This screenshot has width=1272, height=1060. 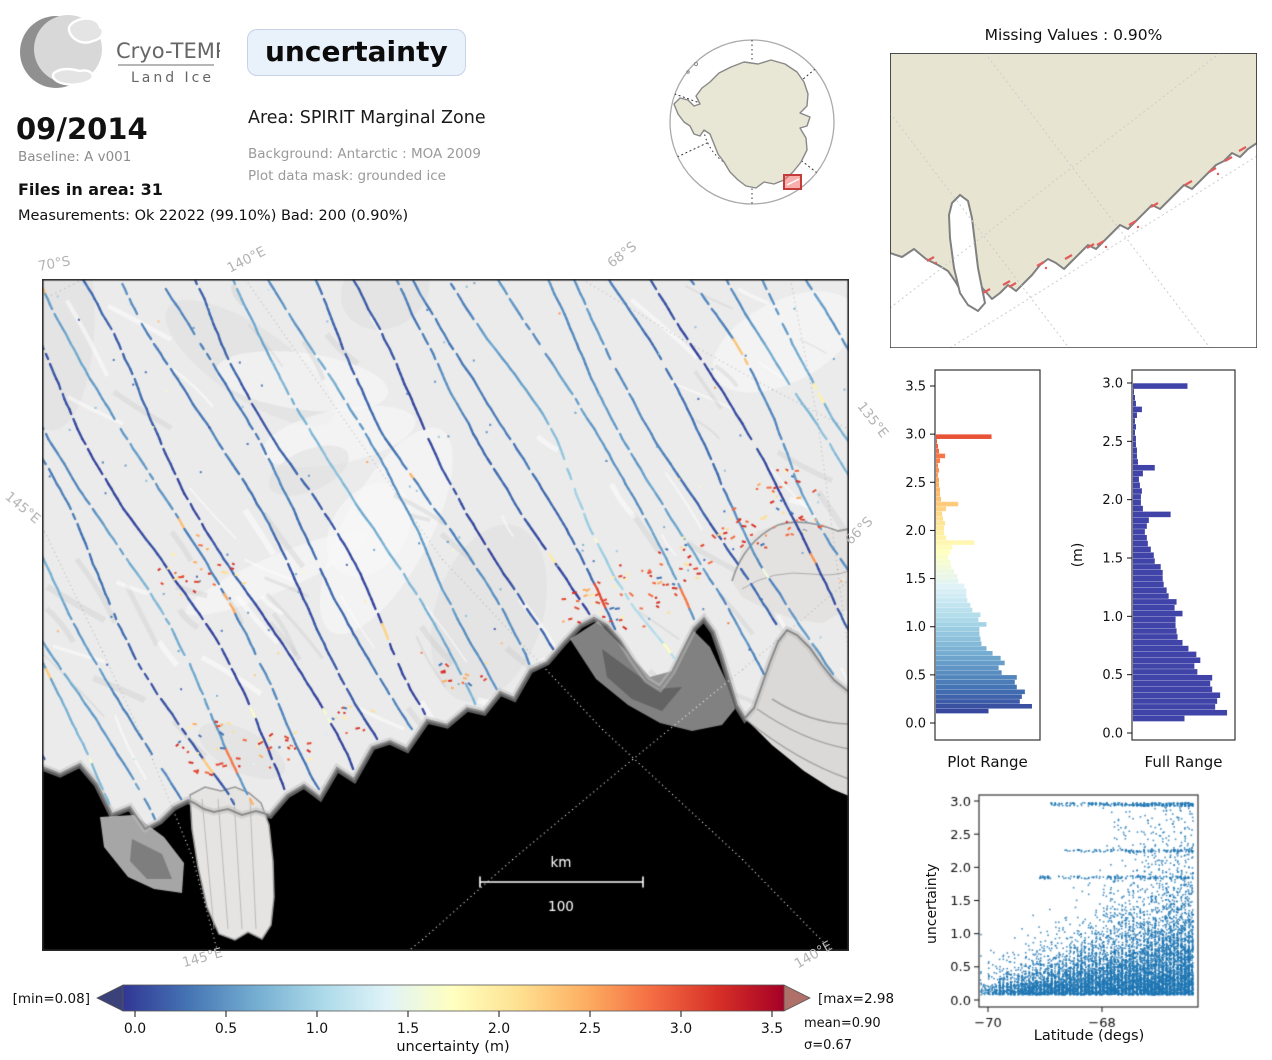 I want to click on hist-title: Plot Range, so click(x=987, y=762).